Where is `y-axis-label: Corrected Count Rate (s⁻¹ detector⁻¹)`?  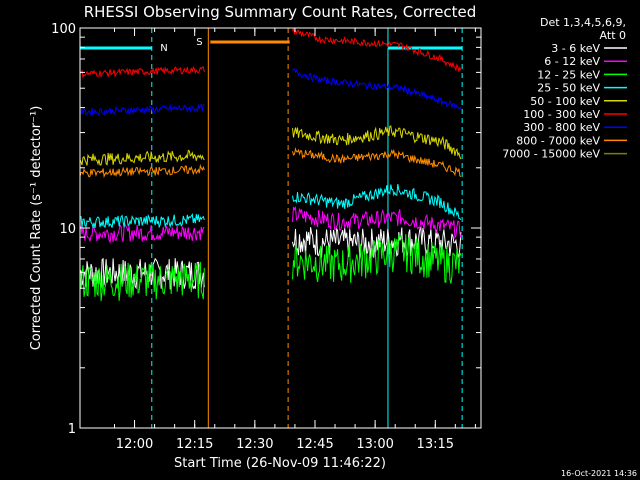
y-axis-label: Corrected Count Rate (s⁻¹ detector⁻¹) is located at coordinates (36, 228).